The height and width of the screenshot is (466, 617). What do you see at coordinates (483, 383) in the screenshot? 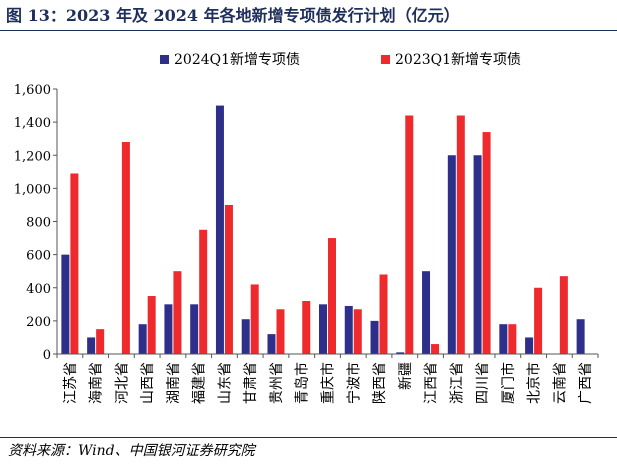
I see `x-tick-label: 四川省` at bounding box center [483, 383].